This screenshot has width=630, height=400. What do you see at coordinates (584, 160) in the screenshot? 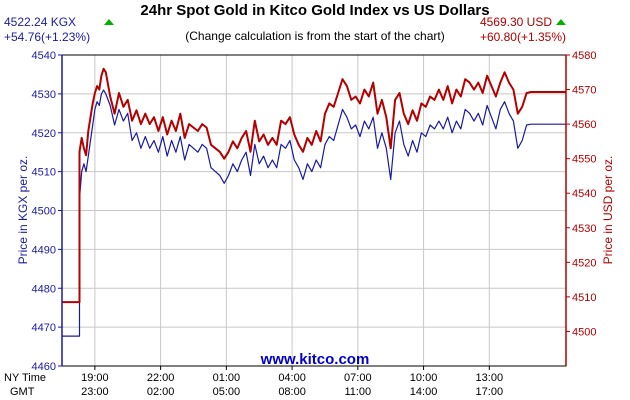
I see `right-tick-label: 4550` at bounding box center [584, 160].